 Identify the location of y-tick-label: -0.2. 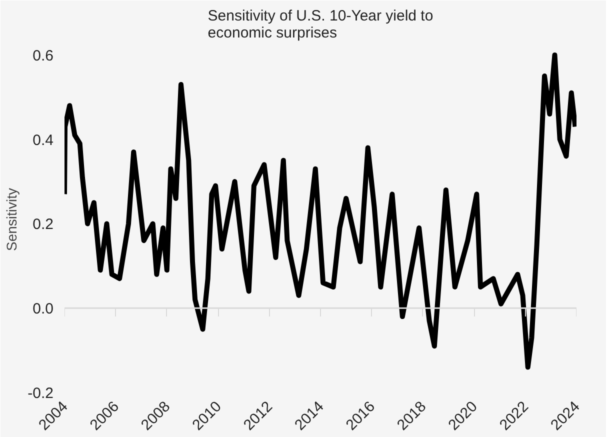
(41, 393).